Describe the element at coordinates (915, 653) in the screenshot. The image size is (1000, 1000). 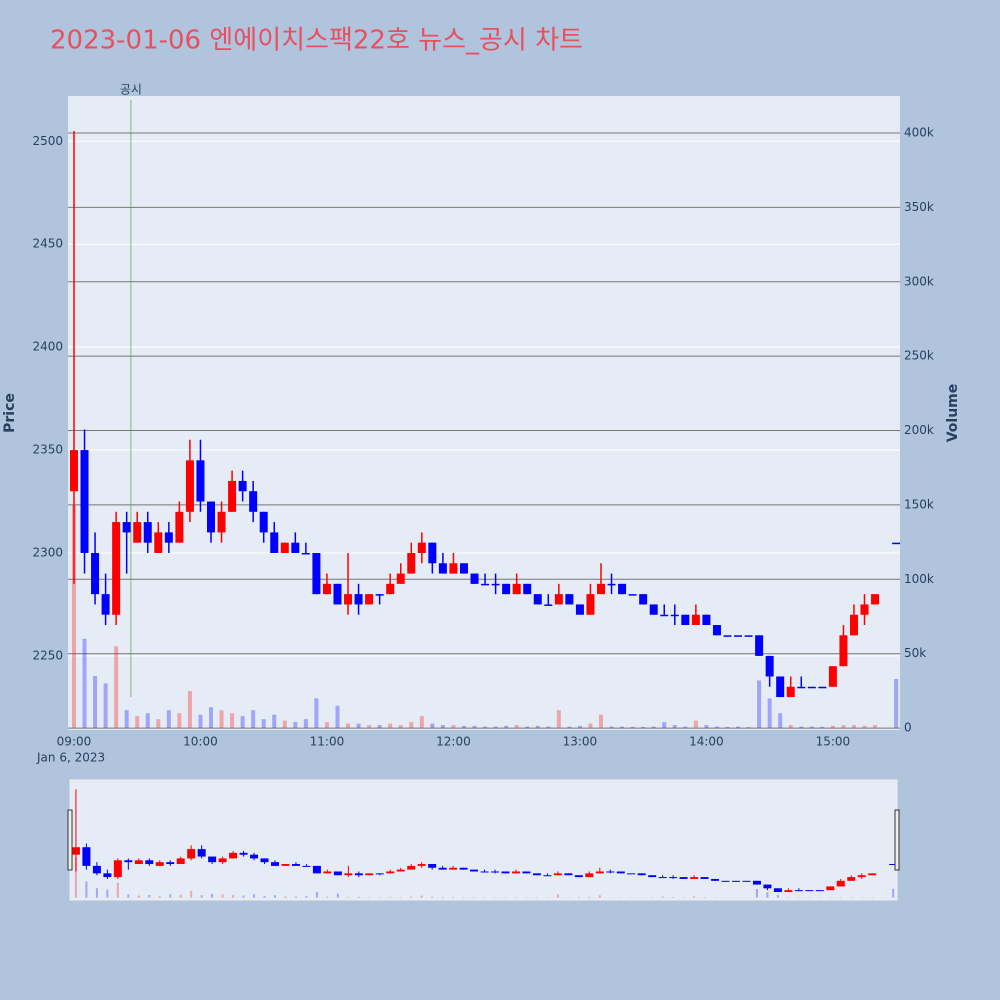
I see `y2-tick-label: 50k` at that location.